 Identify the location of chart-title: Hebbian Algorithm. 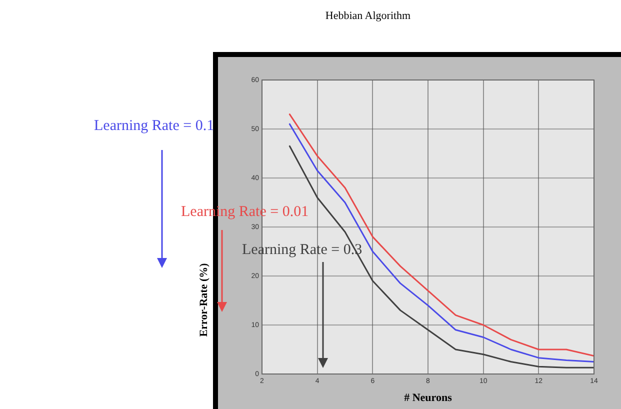
(368, 16).